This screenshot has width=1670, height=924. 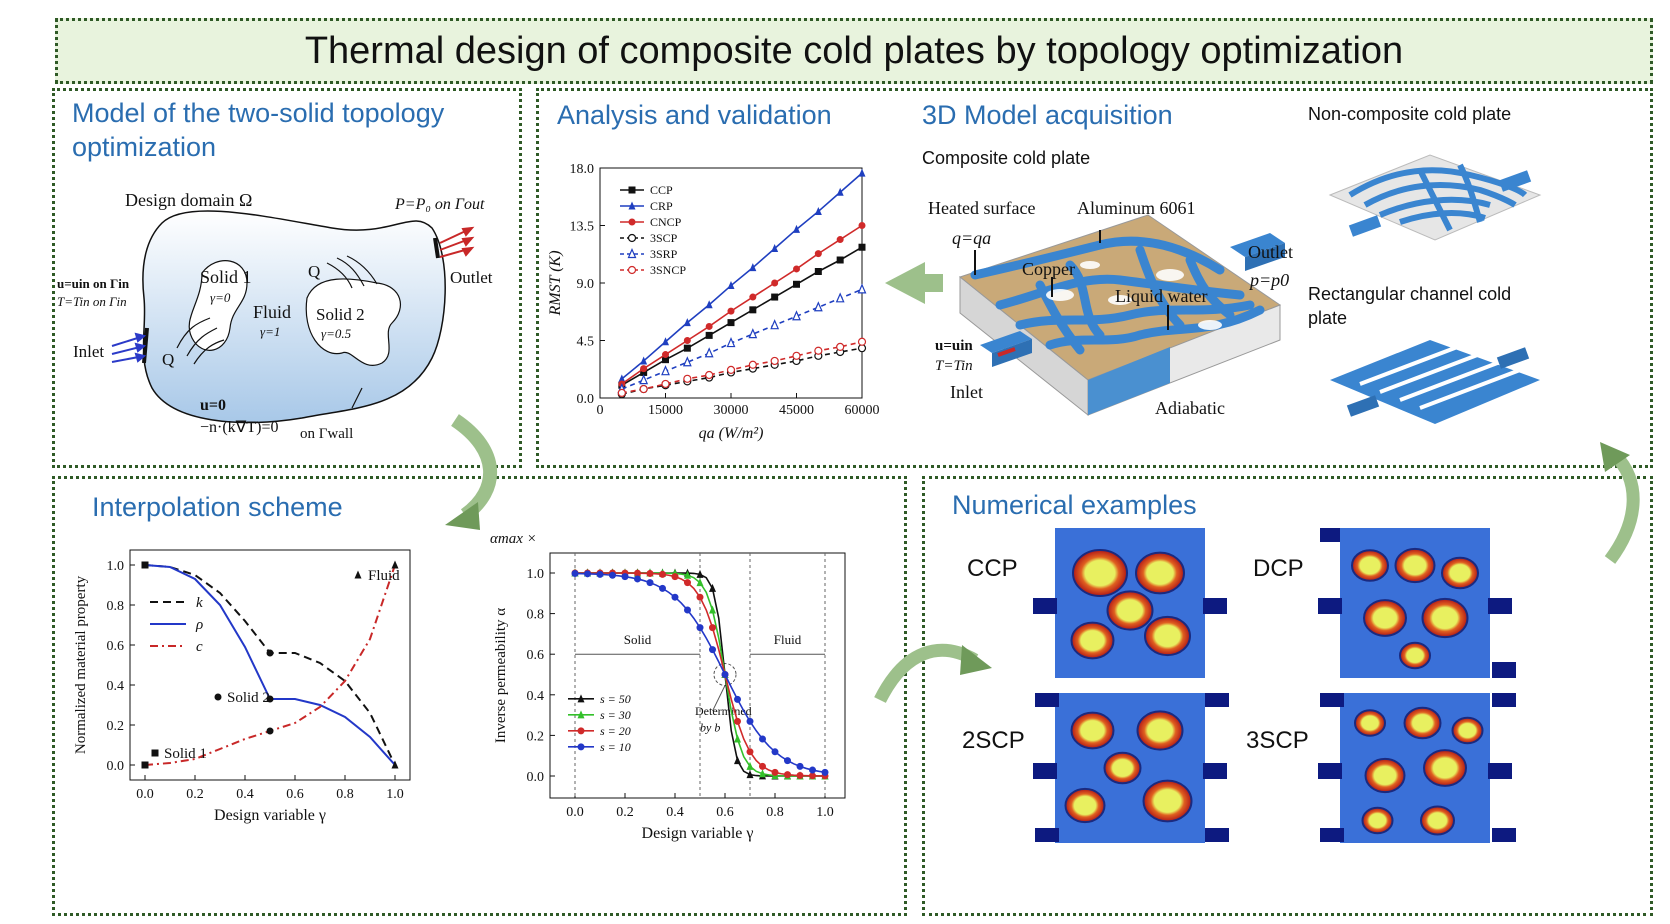 I want to click on legend-label-3SNCP: 3SNCP, so click(x=668, y=270).